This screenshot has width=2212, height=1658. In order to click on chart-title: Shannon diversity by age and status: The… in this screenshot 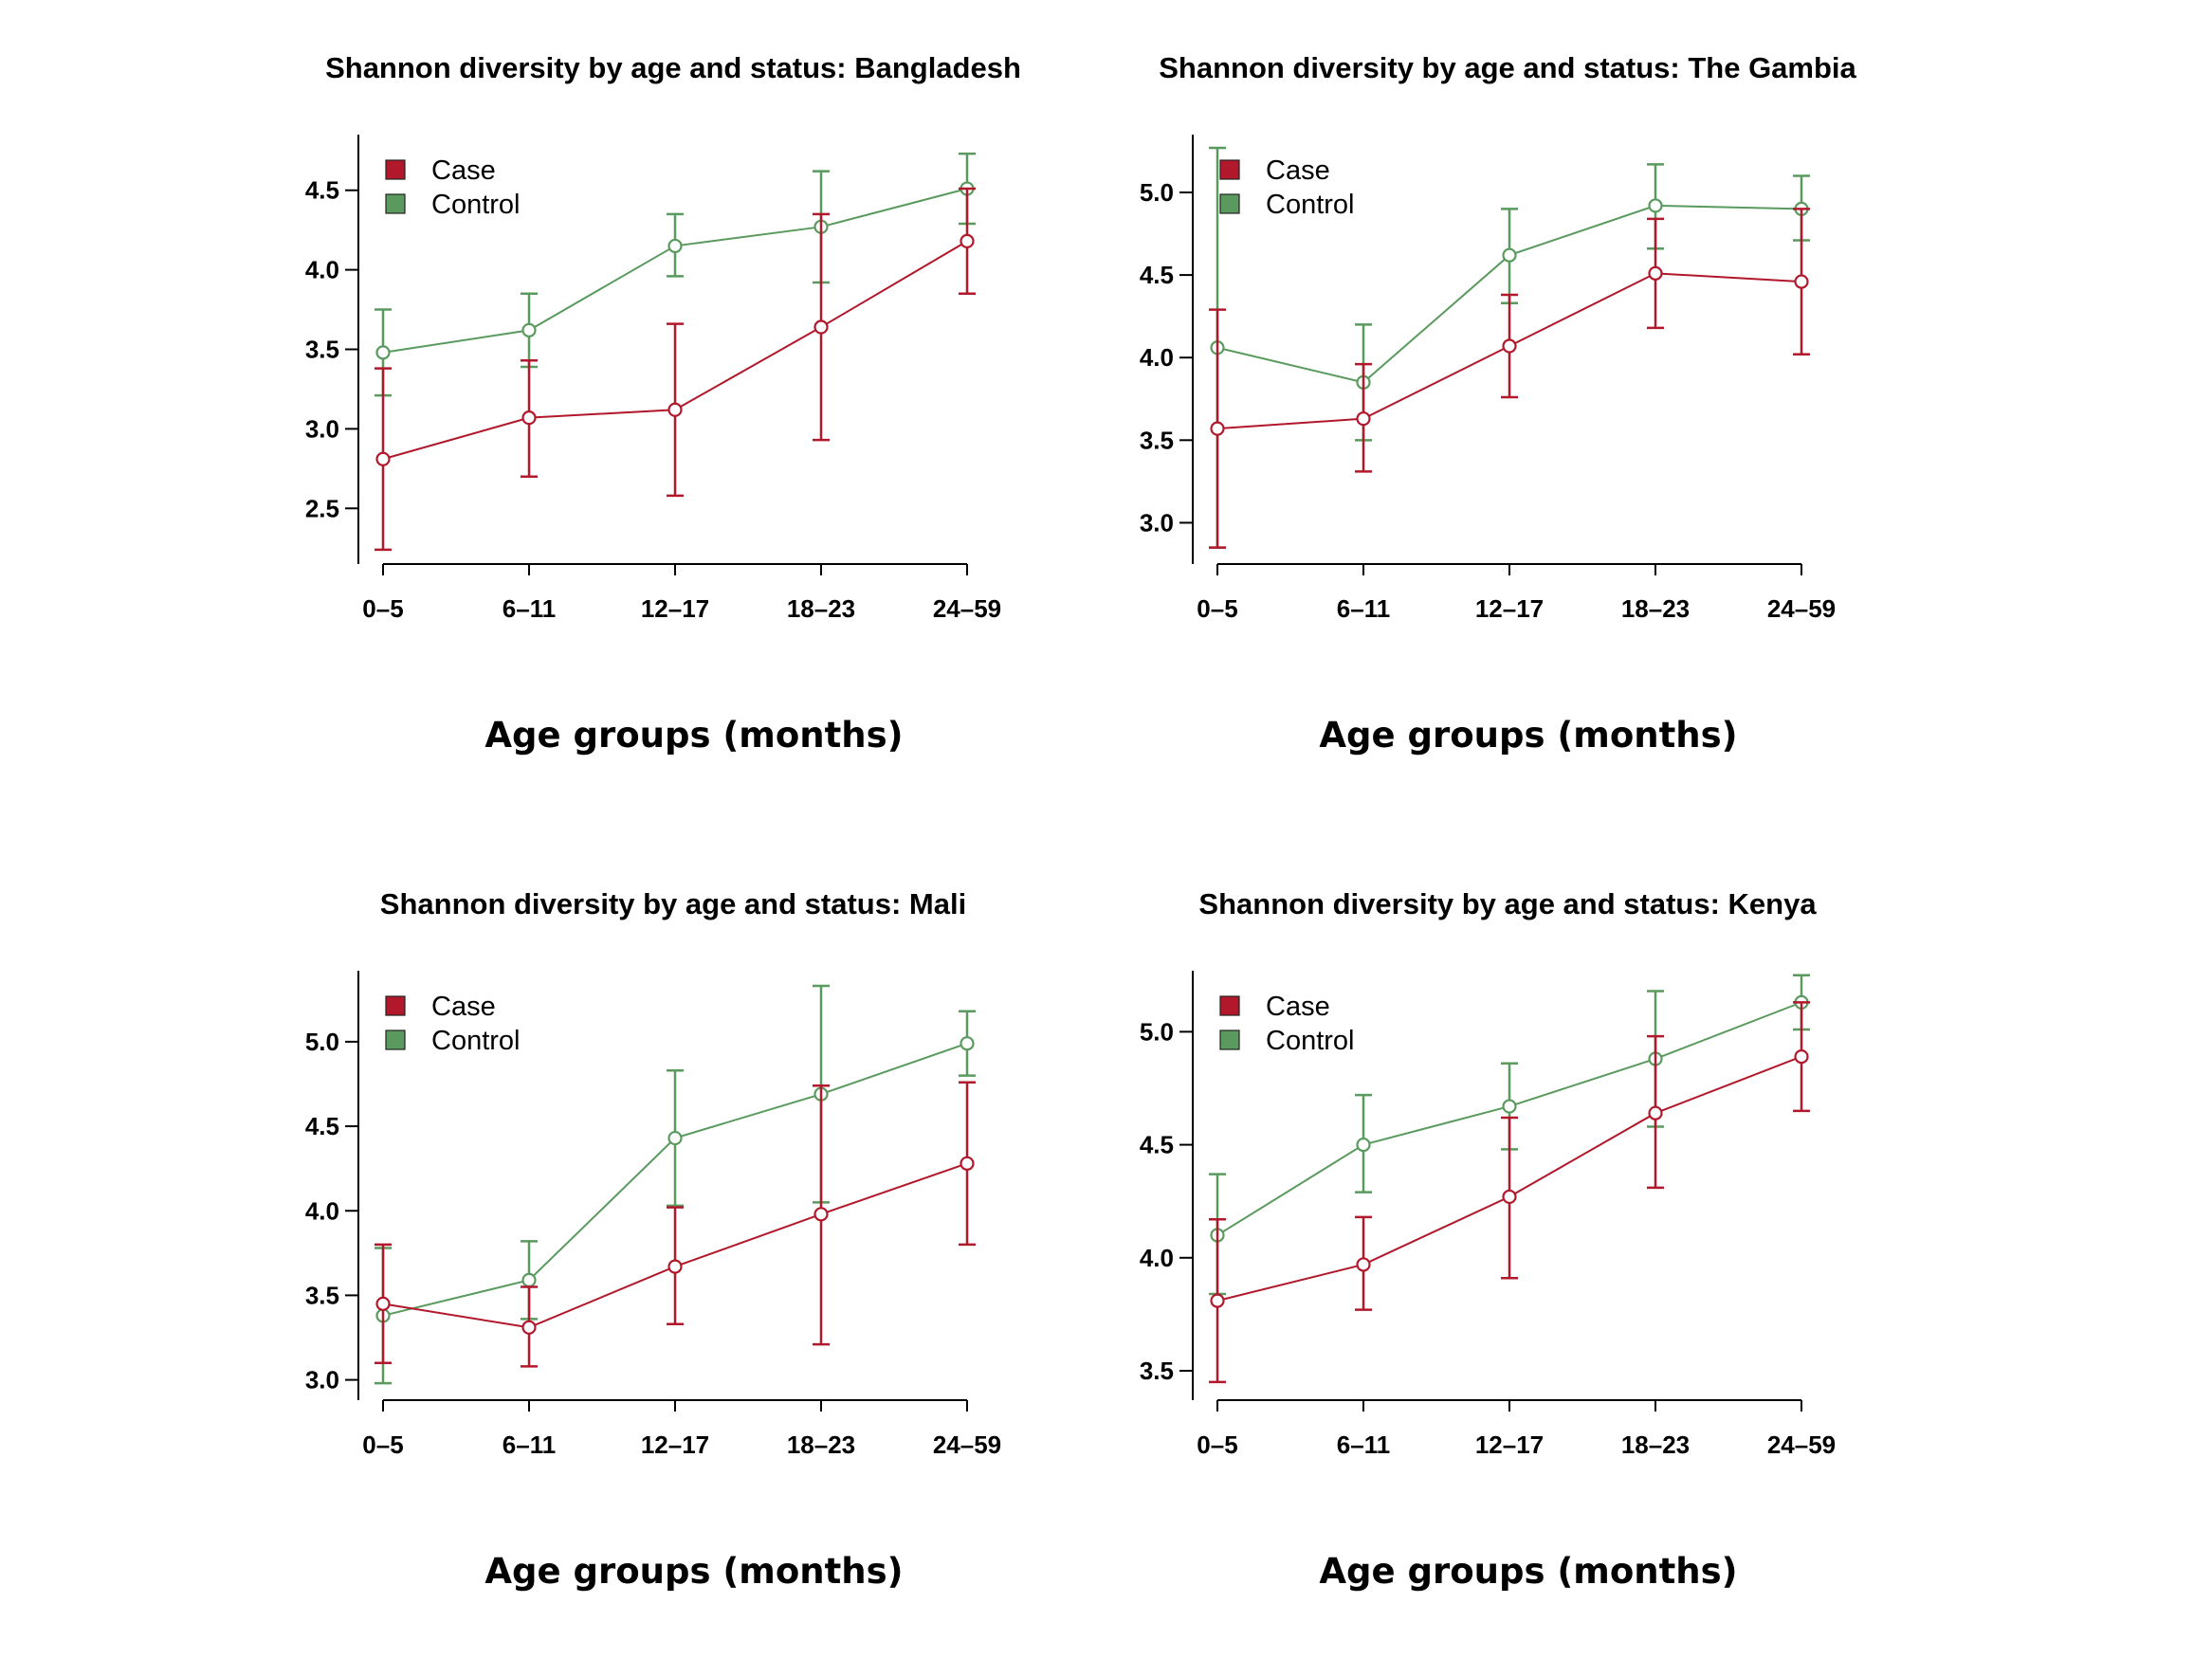, I will do `click(1507, 67)`.